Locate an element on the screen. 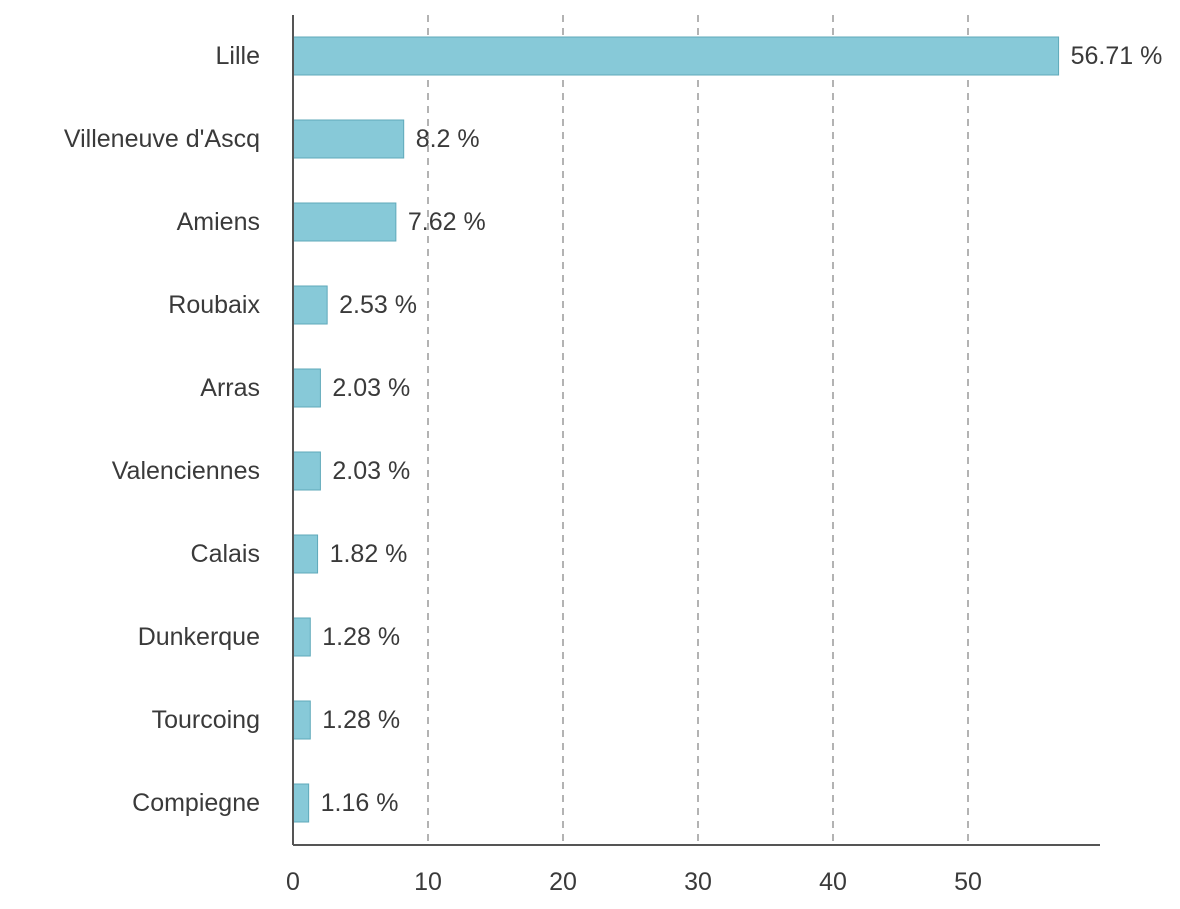 The height and width of the screenshot is (909, 1180). value-label-lille: 56.71 % is located at coordinates (1117, 56).